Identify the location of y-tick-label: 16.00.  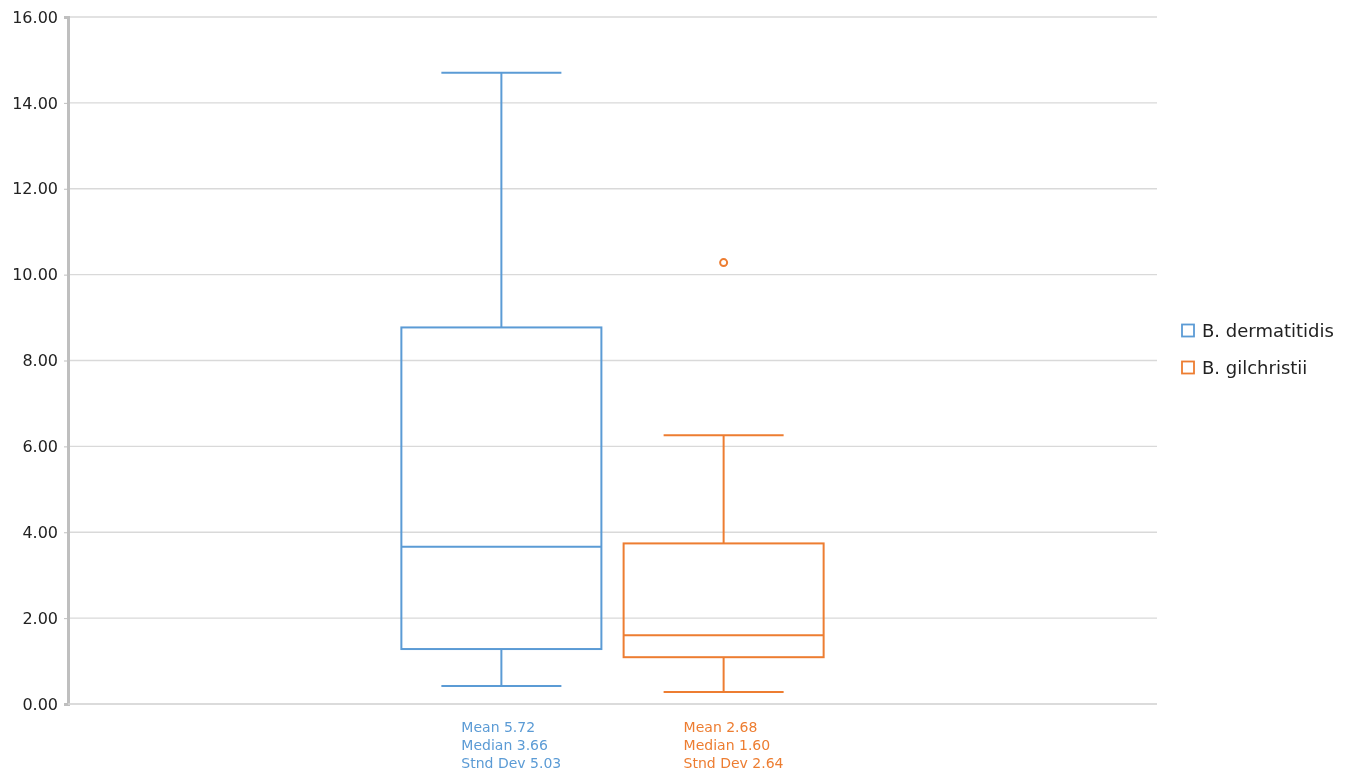
(35, 17).